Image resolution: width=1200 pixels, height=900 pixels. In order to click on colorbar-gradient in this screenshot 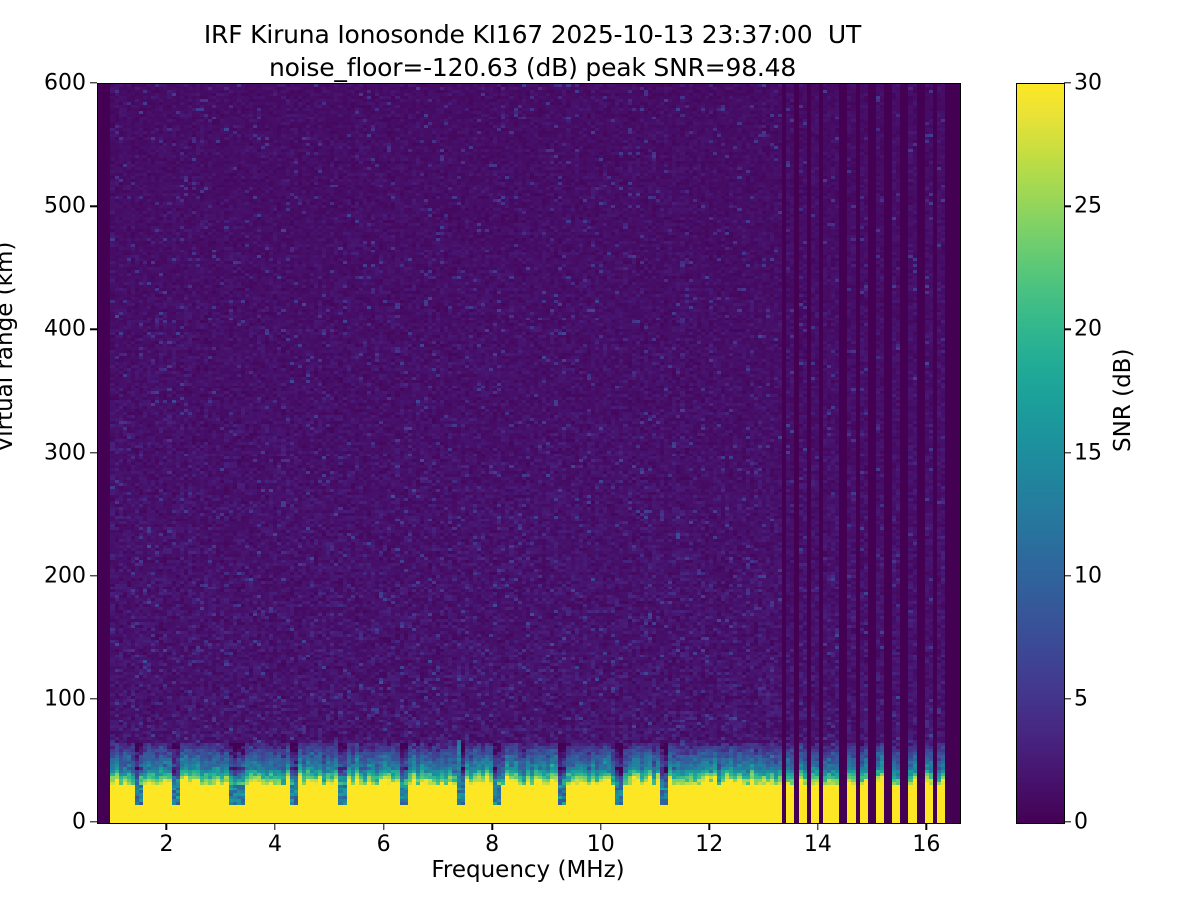, I will do `click(1040, 453)`.